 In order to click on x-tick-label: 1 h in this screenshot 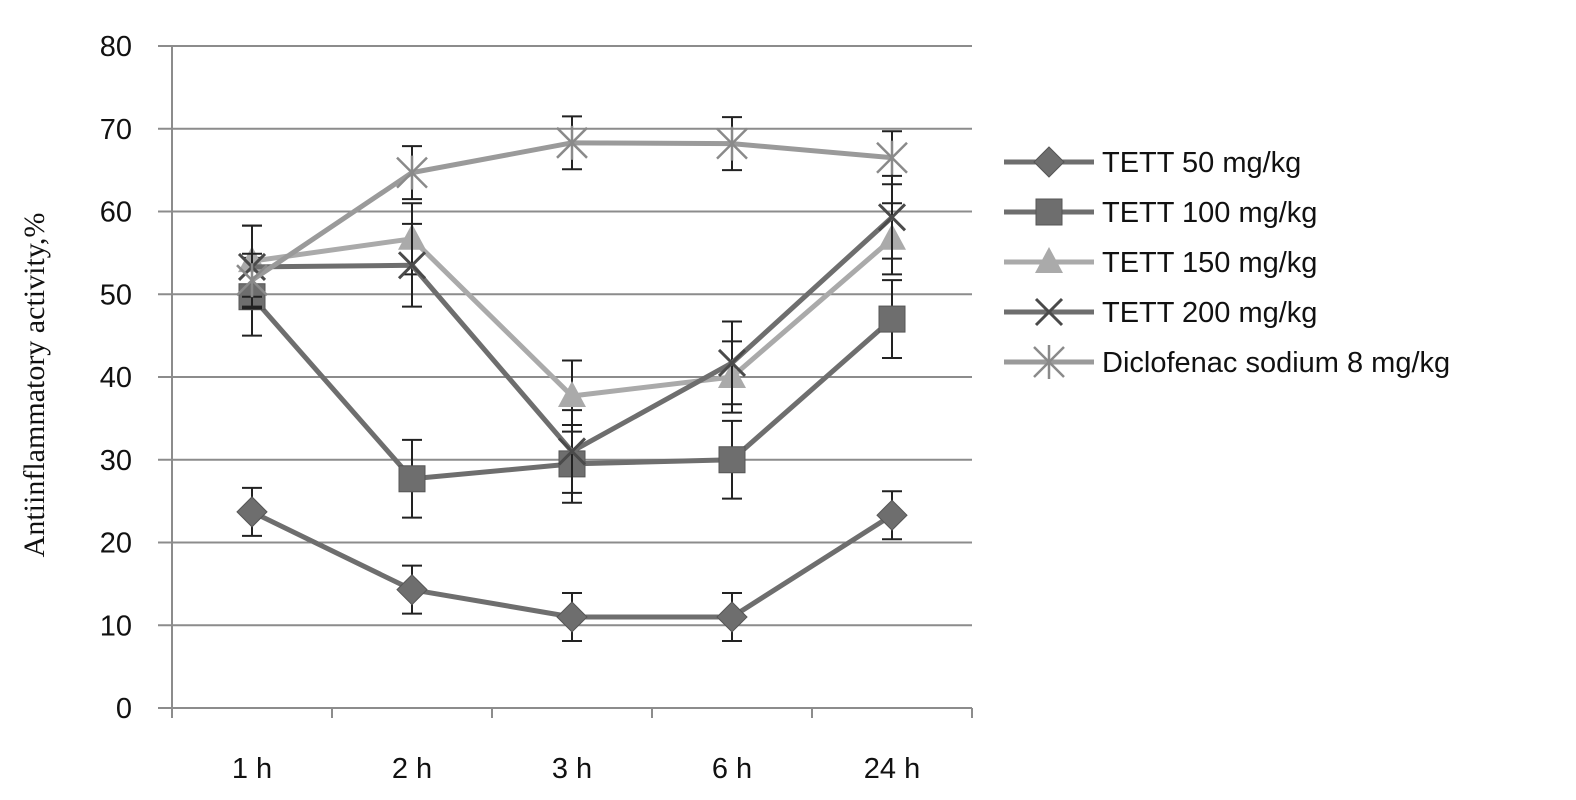, I will do `click(252, 769)`.